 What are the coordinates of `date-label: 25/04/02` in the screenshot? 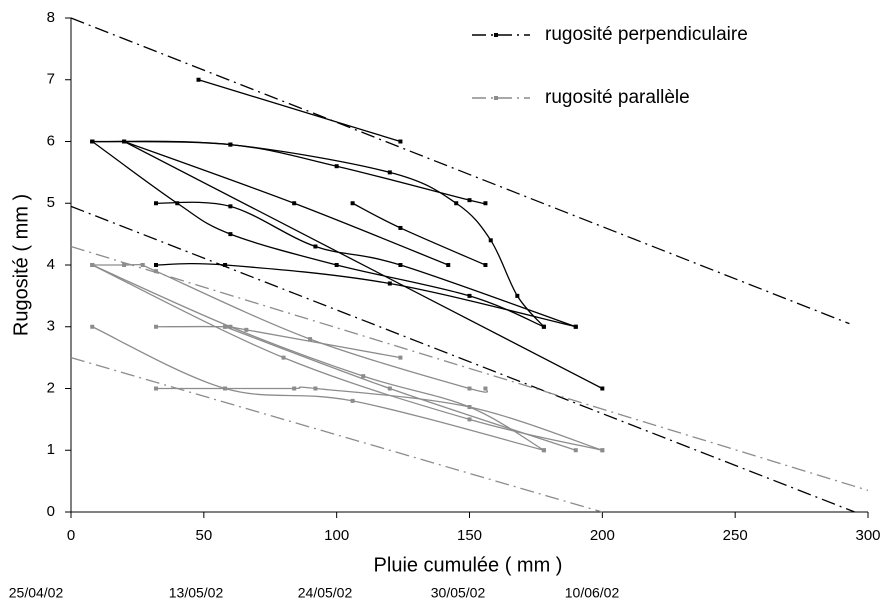 It's located at (36, 593).